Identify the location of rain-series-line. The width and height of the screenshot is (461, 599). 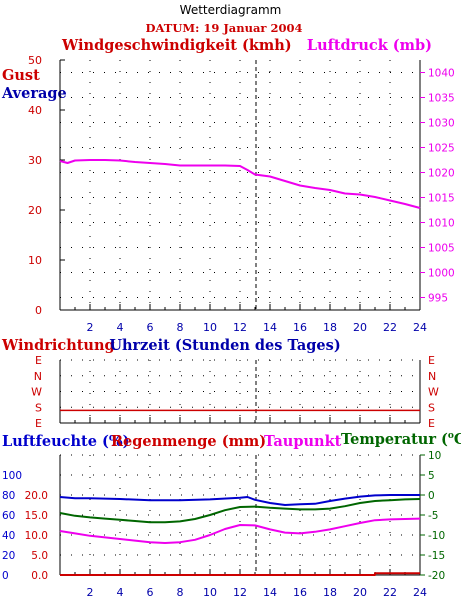
(240, 574).